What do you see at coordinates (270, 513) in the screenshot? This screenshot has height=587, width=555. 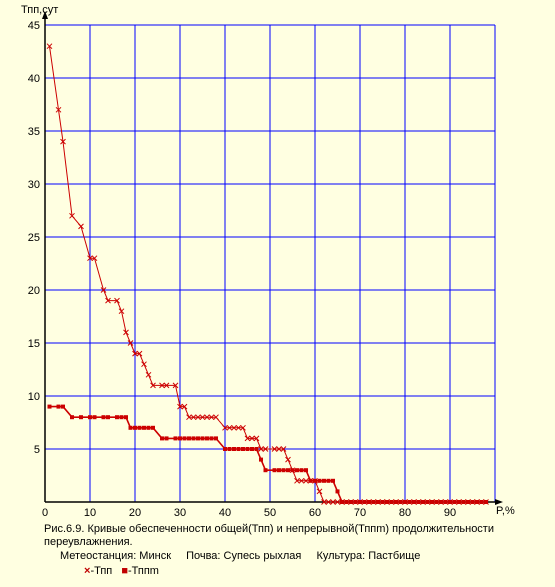 I see `x-tick-label: 50` at bounding box center [270, 513].